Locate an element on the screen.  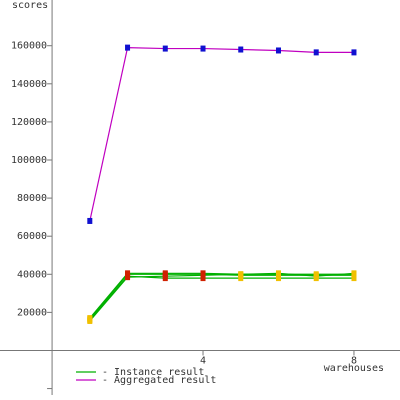
y-axis-label: scores is located at coordinates (30, 5).